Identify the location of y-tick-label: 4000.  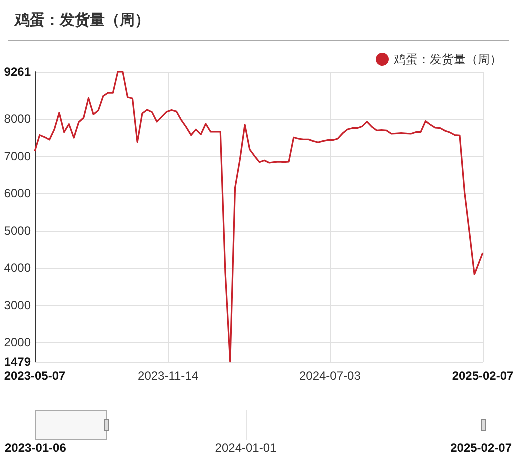
(18, 268).